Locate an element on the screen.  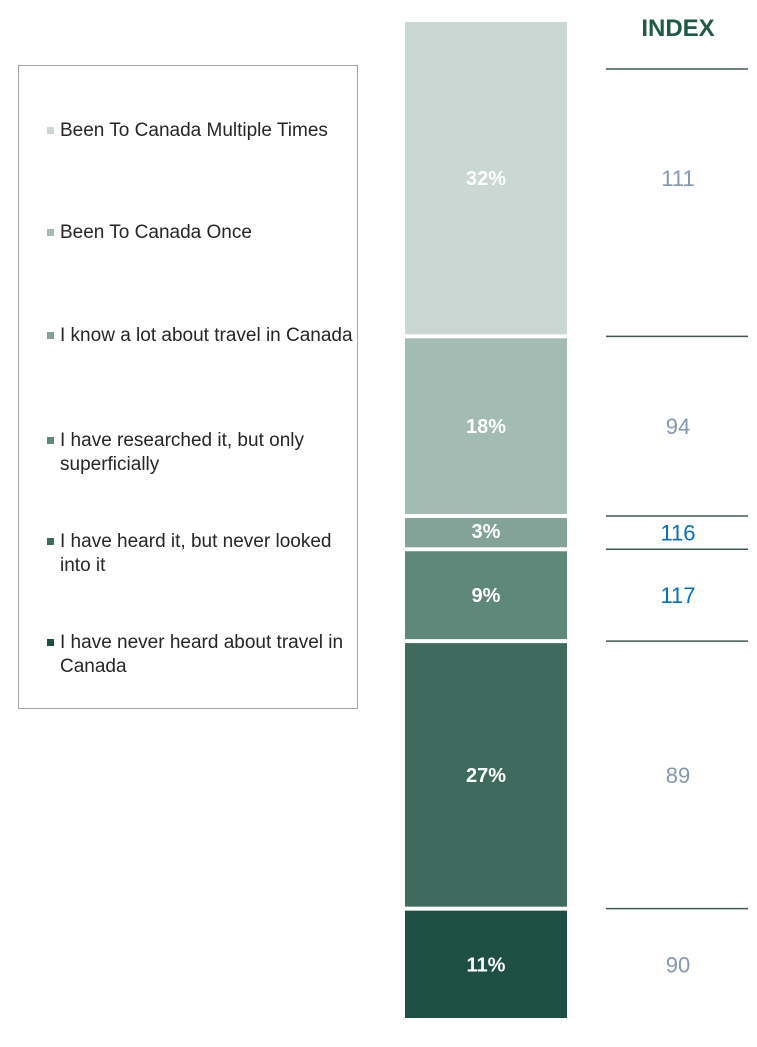
bar-data-label: 18% is located at coordinates (486, 427).